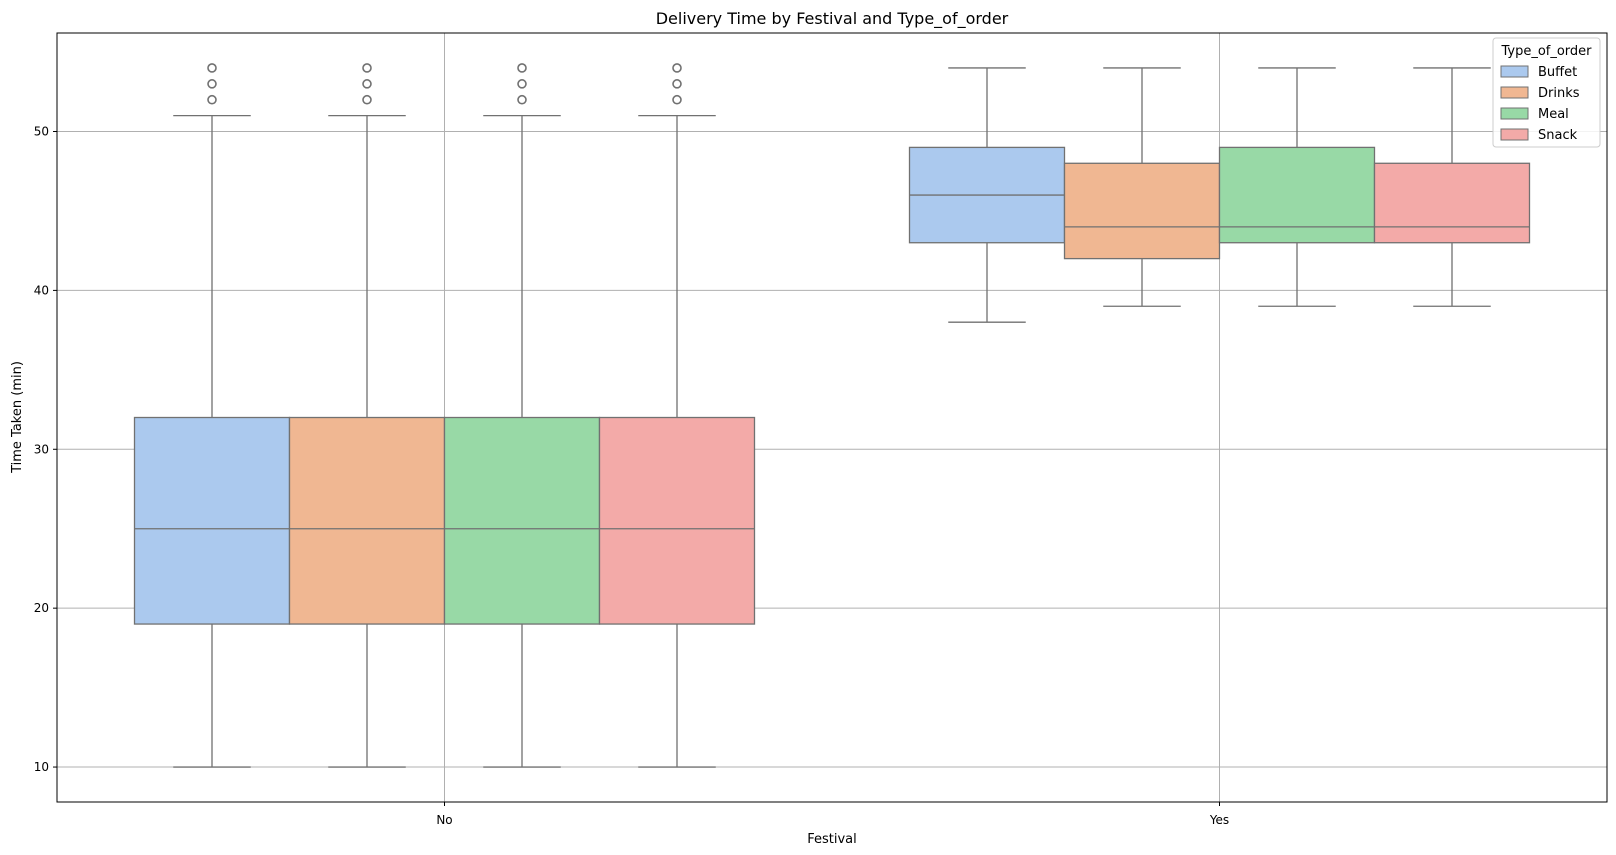  Describe the element at coordinates (41, 608) in the screenshot. I see `y-tick-label: 20` at that location.